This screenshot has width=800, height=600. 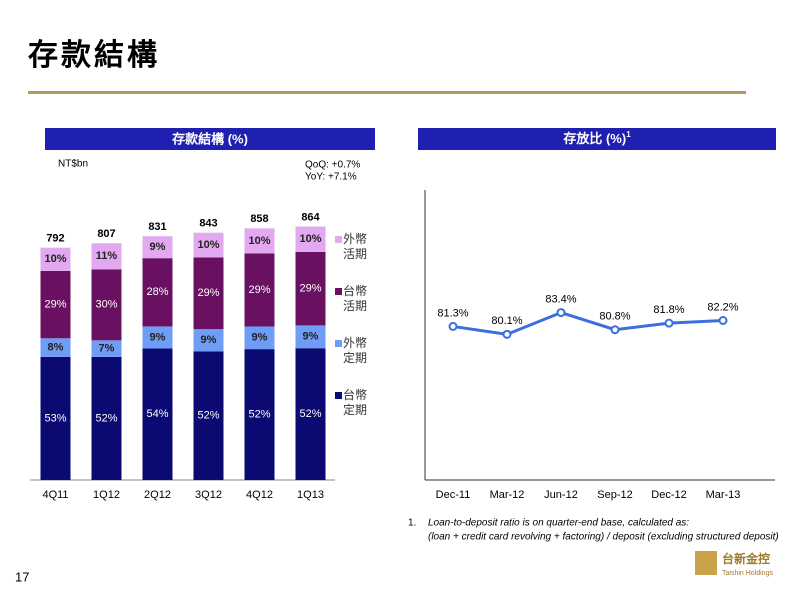 I want to click on right-title: 存放比 (%)1, so click(x=597, y=138).